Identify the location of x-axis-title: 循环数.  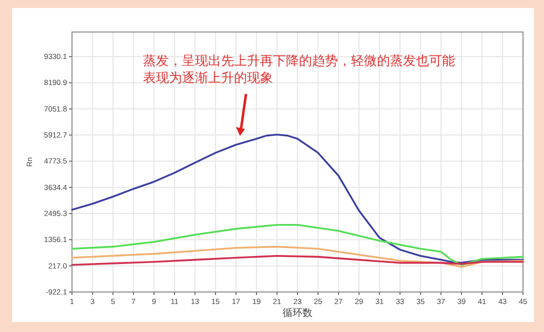
(297, 313).